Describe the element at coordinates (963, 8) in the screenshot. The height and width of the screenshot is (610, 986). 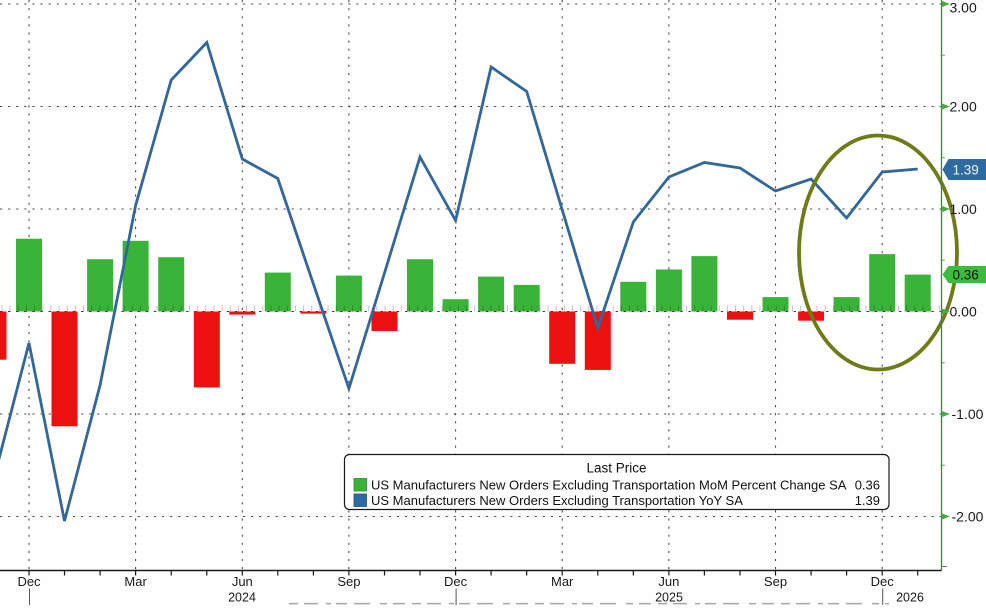
I see `svg-text: 3.00` at that location.